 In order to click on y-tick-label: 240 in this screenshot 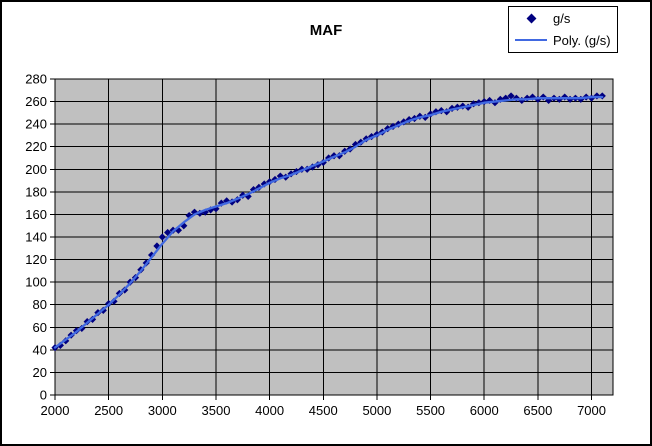, I will do `click(36, 124)`.